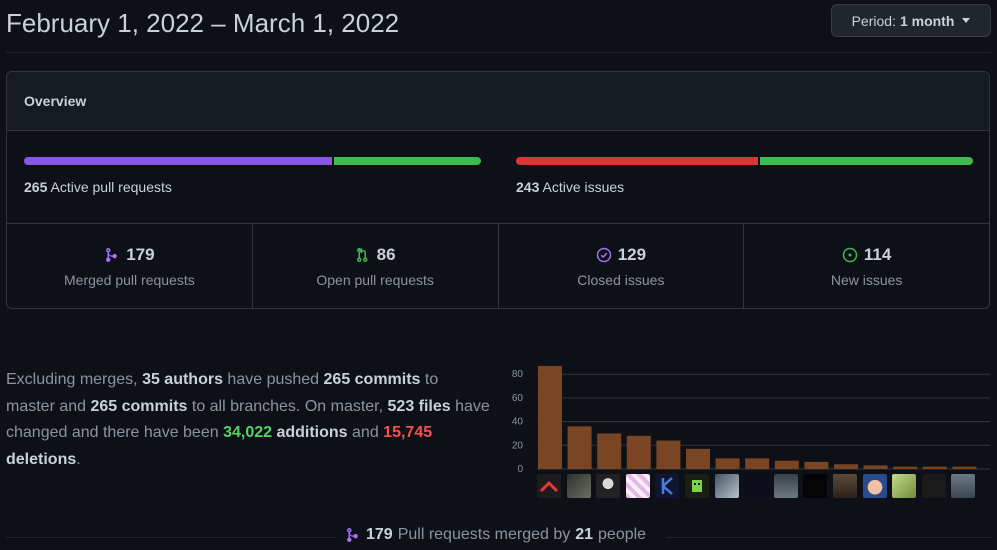 The image size is (997, 550). I want to click on new-segment, so click(866, 161).